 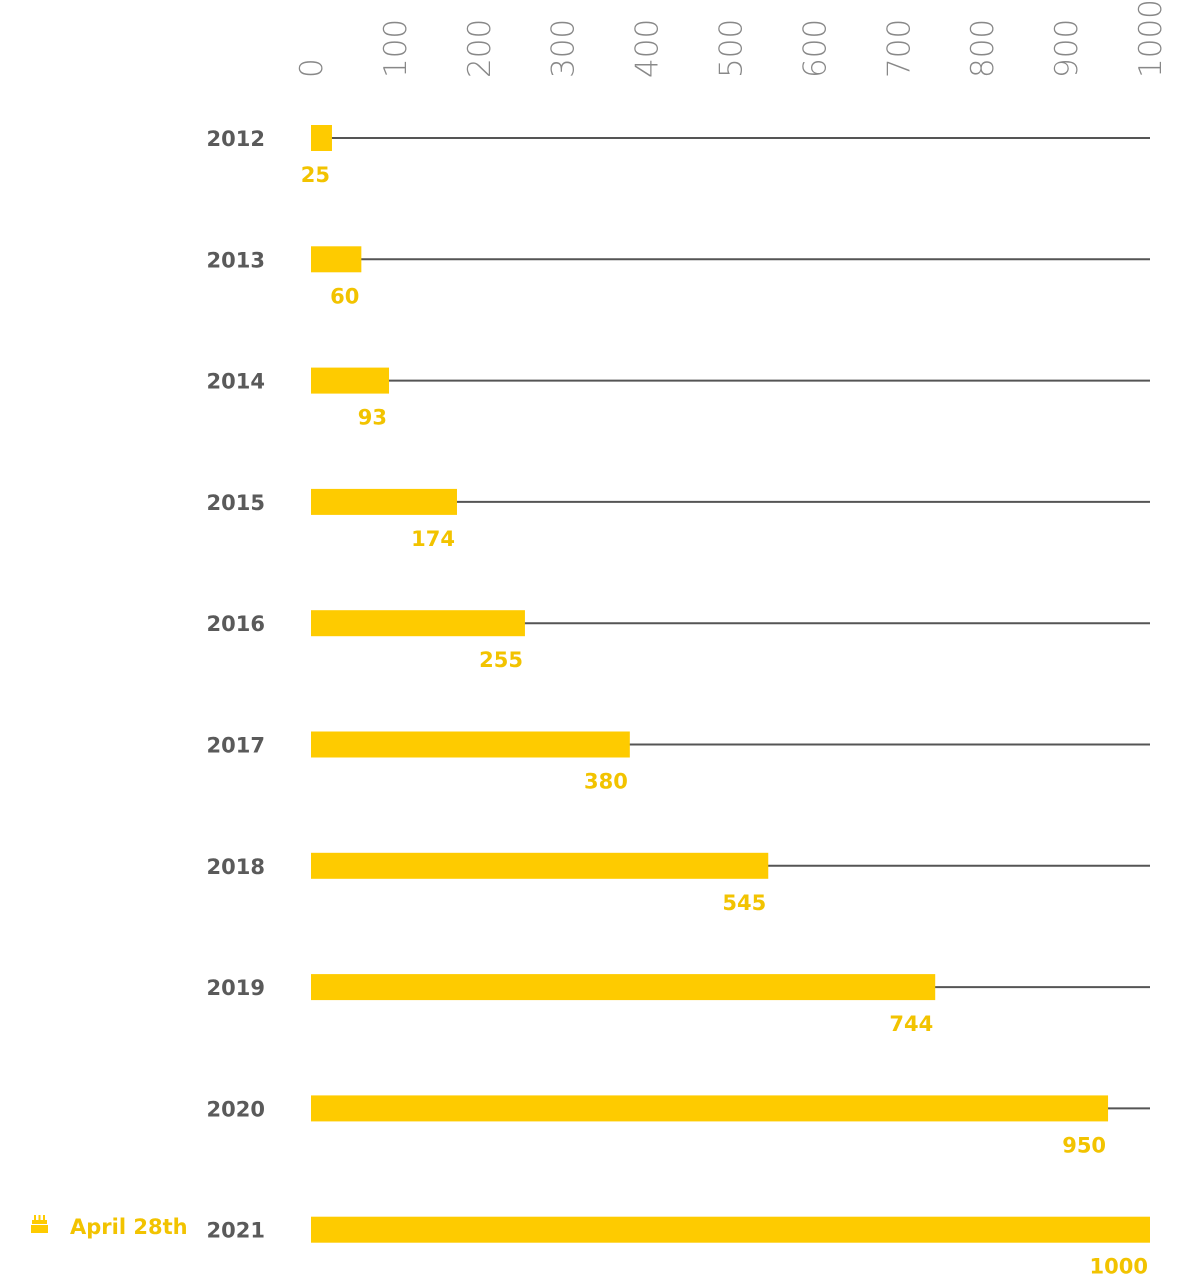 What do you see at coordinates (564, 48) in the screenshot?
I see `x-tick-label: 300` at bounding box center [564, 48].